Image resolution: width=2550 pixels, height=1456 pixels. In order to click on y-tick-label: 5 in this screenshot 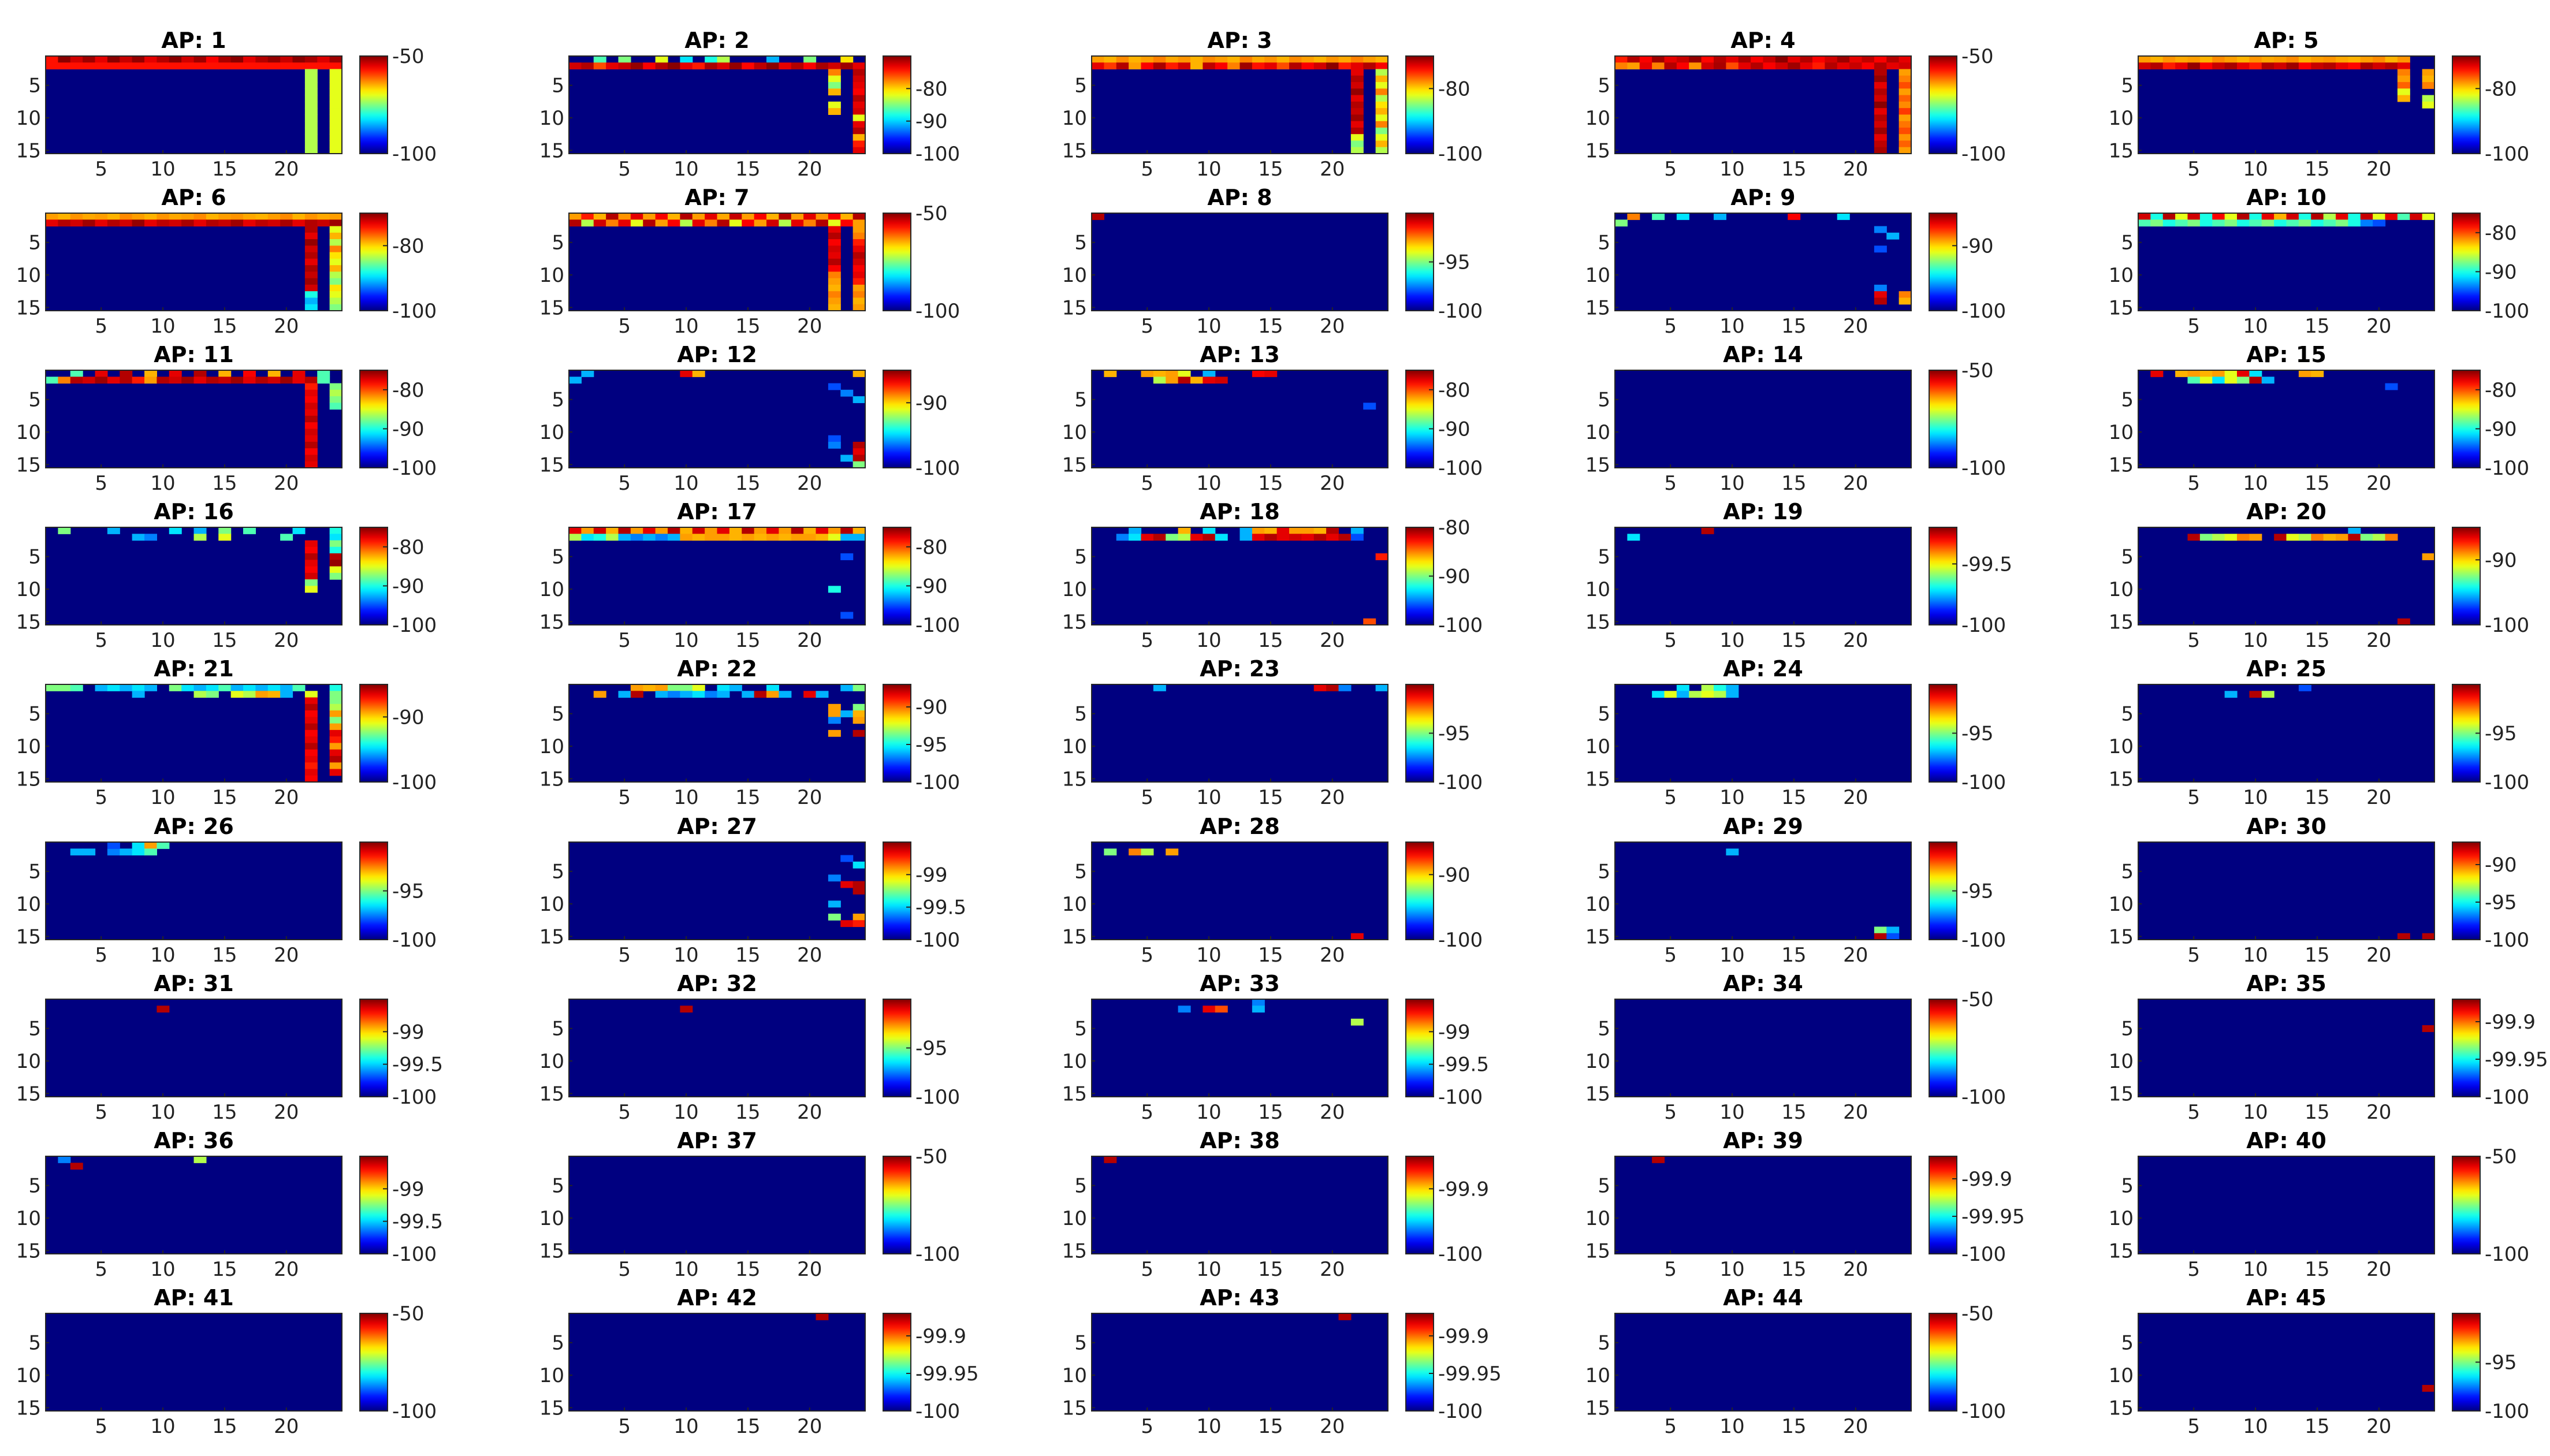, I will do `click(34, 86)`.